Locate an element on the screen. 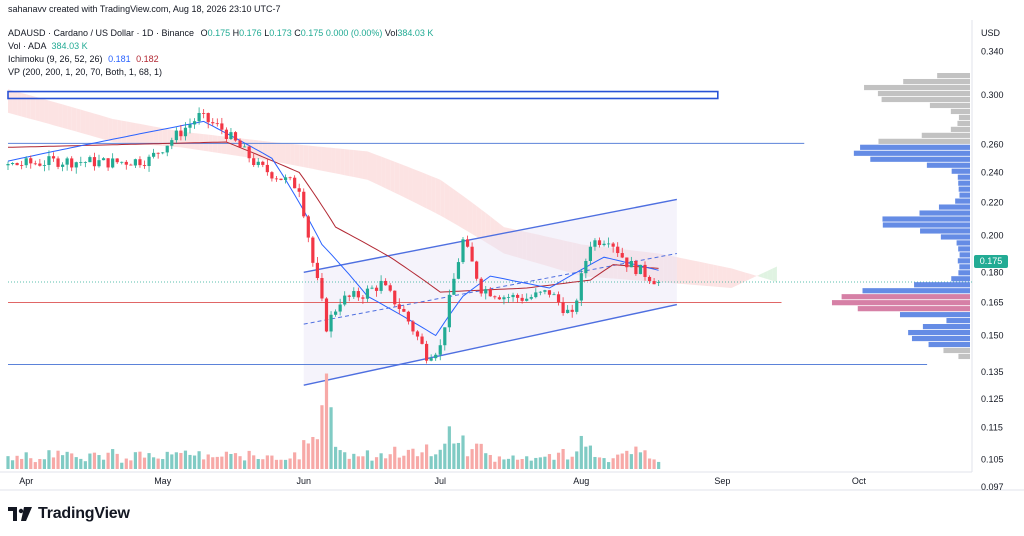 The image size is (1024, 536). tradingview-logo: TradingView is located at coordinates (69, 514).